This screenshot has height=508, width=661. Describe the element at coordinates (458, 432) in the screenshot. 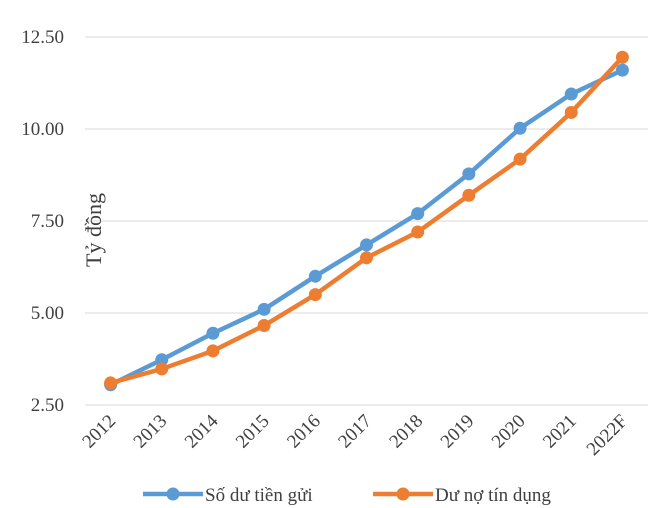

I see `x-tick-label: 2019` at that location.